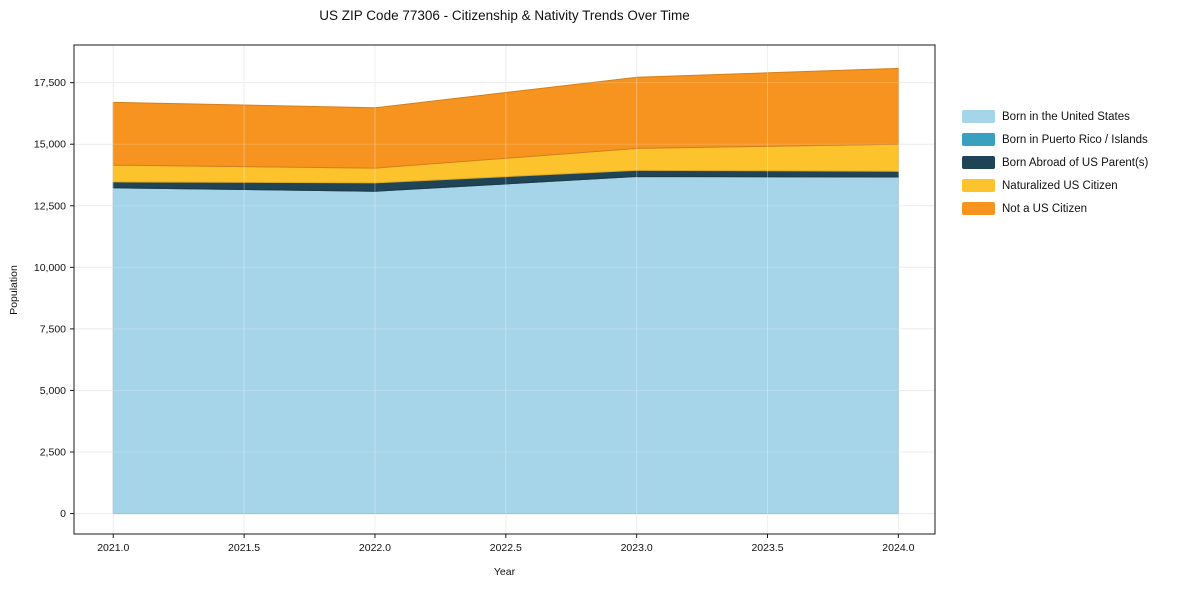 The width and height of the screenshot is (1189, 590). Describe the element at coordinates (53, 329) in the screenshot. I see `y-tick-label: 7,500` at that location.